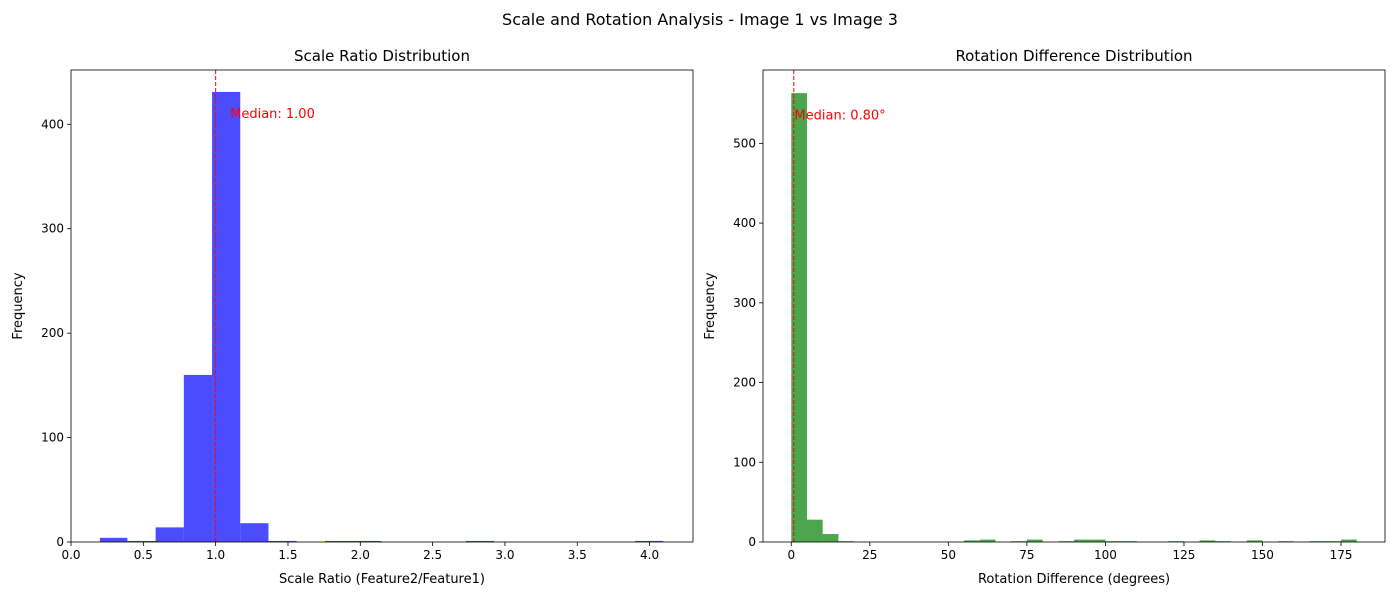  I want to click on median-label: Median: 1.00, so click(272, 114).